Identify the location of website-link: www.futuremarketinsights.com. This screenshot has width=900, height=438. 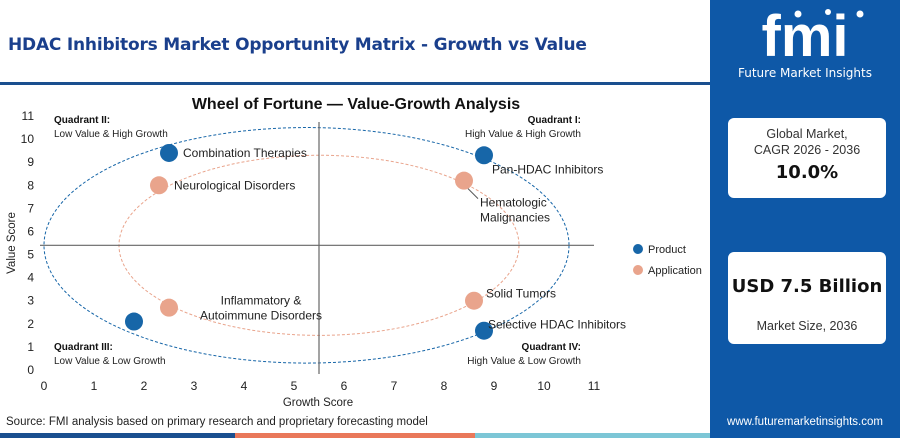
(805, 422).